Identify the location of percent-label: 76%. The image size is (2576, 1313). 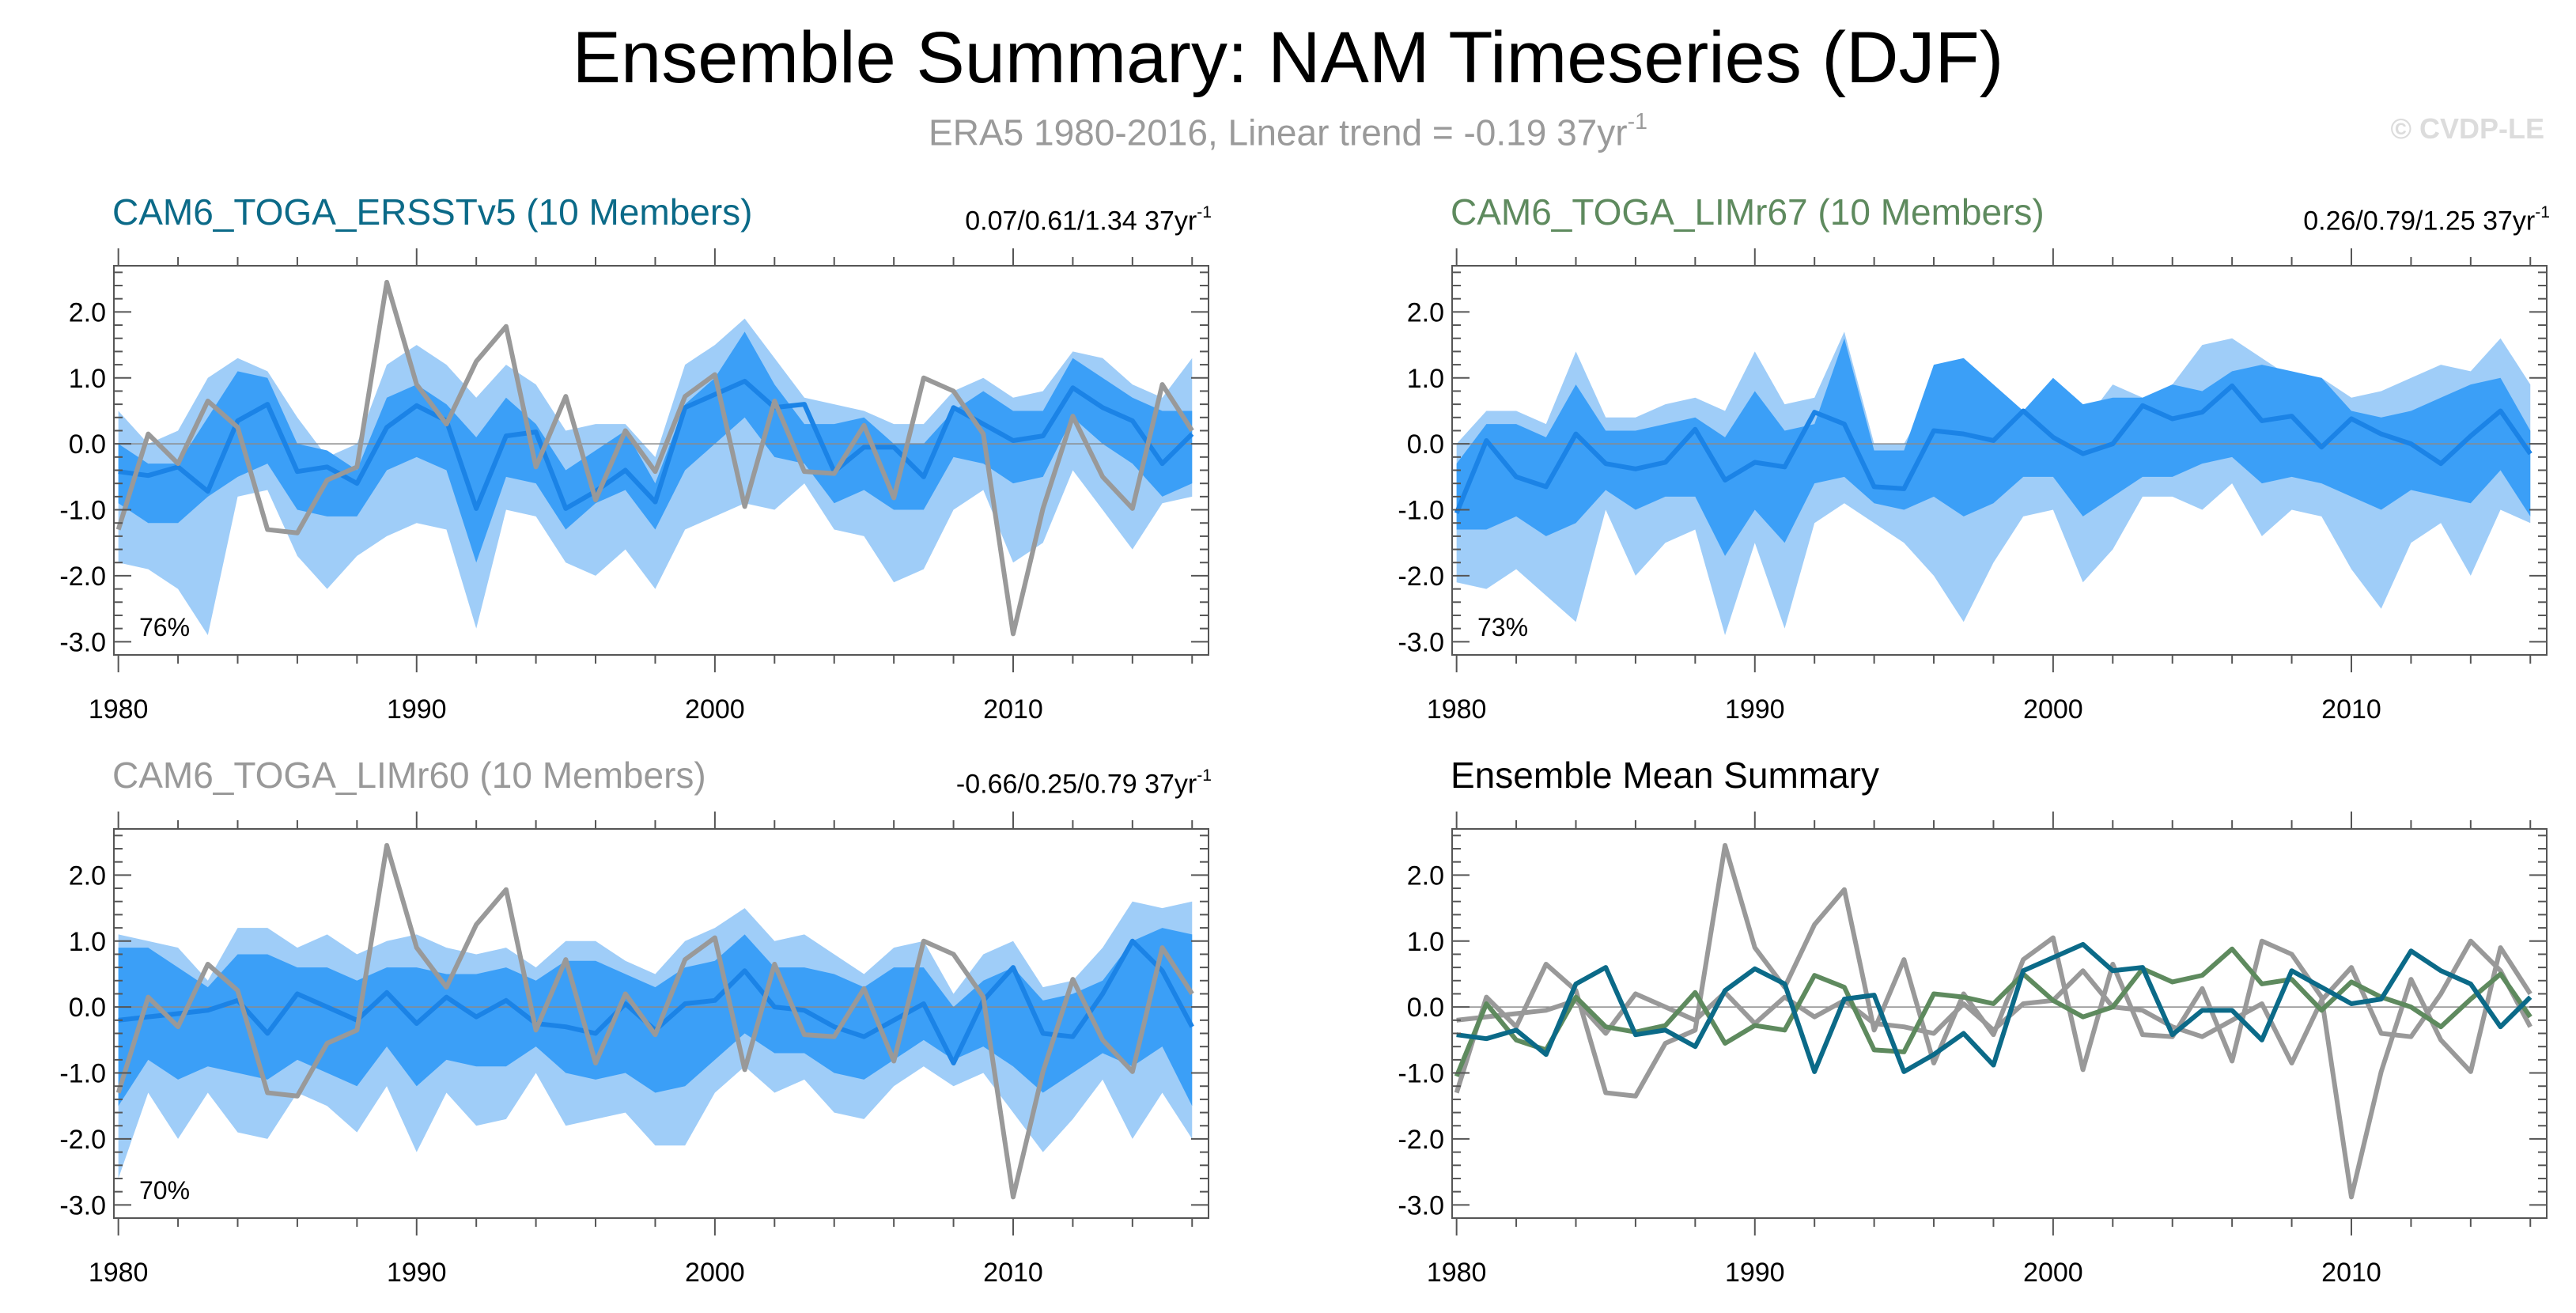
(165, 627).